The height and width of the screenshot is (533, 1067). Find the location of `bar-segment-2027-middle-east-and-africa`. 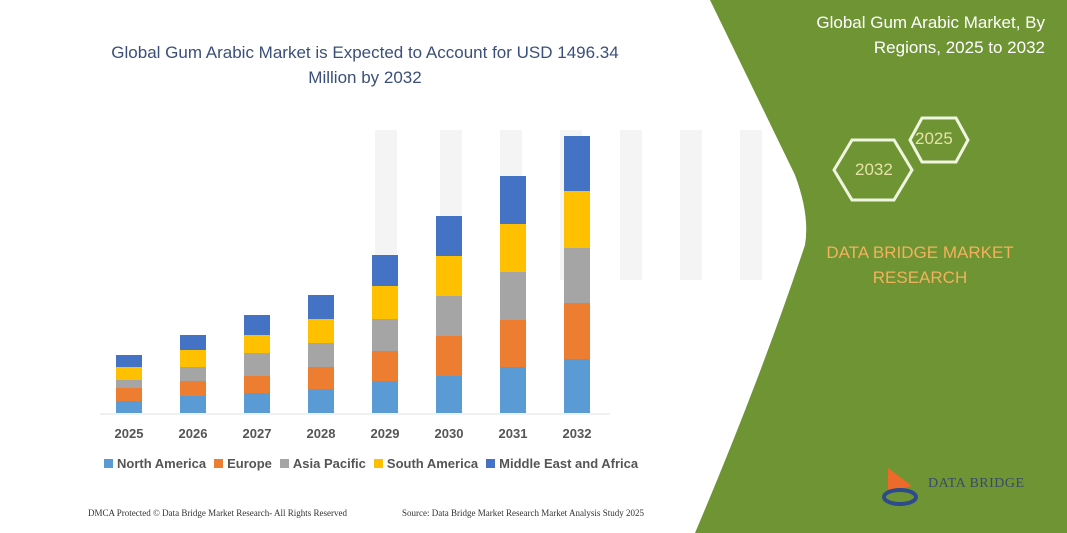

bar-segment-2027-middle-east-and-africa is located at coordinates (257, 325).